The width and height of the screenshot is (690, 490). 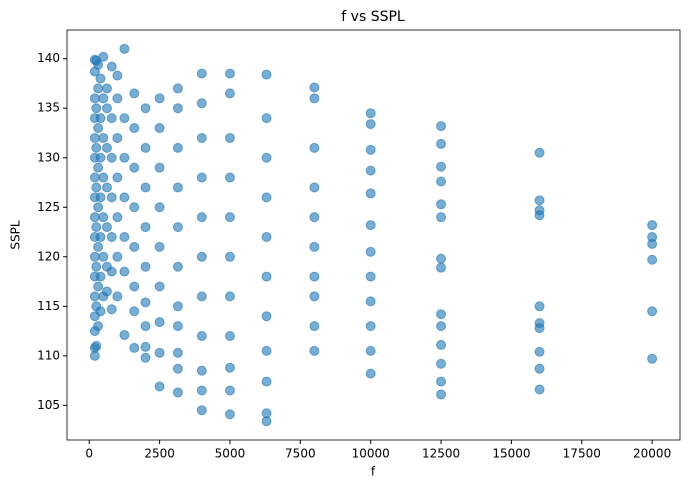 What do you see at coordinates (652, 454) in the screenshot?
I see `x-tick-label: 20000` at bounding box center [652, 454].